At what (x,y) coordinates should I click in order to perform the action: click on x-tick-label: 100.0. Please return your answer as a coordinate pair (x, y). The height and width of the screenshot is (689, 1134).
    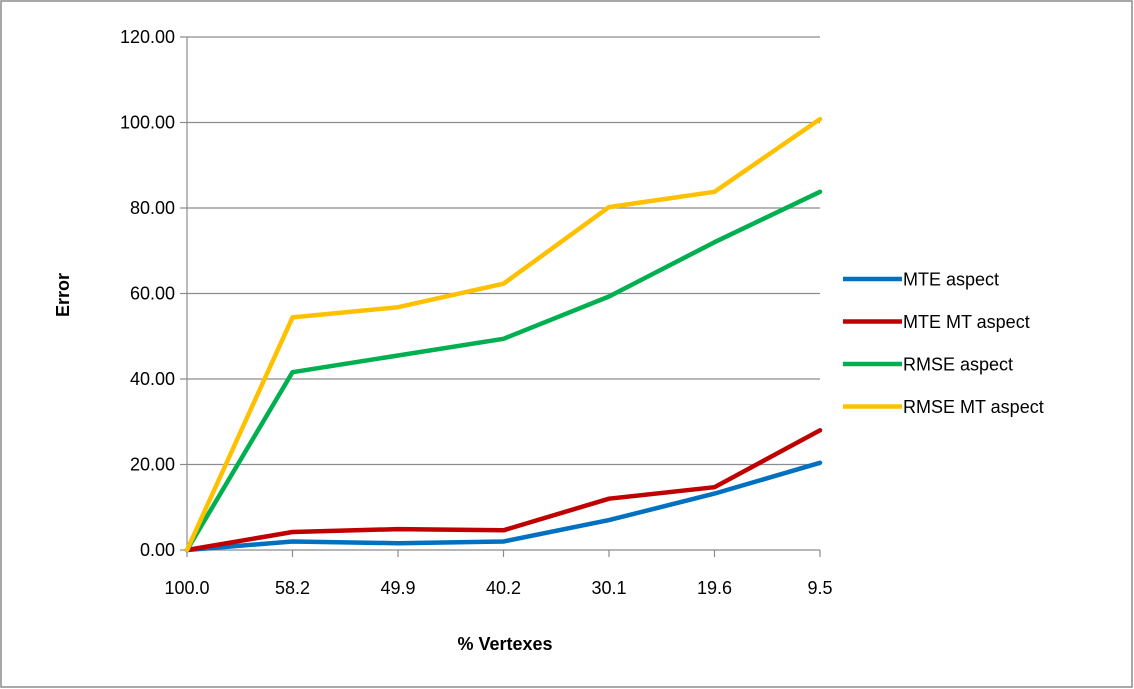
    Looking at the image, I should click on (186, 588).